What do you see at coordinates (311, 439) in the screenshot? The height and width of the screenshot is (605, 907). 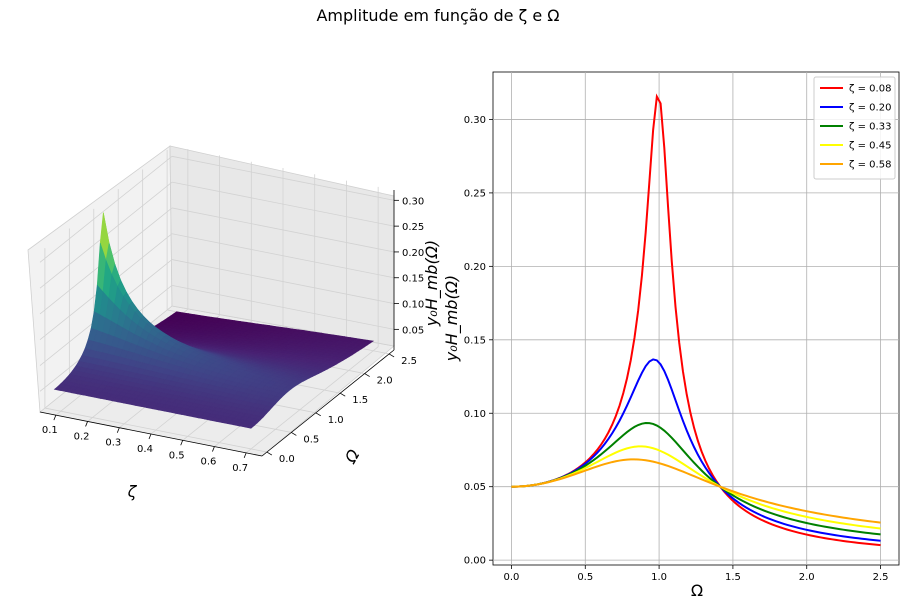 I see `omega-tick-label: 0.5` at bounding box center [311, 439].